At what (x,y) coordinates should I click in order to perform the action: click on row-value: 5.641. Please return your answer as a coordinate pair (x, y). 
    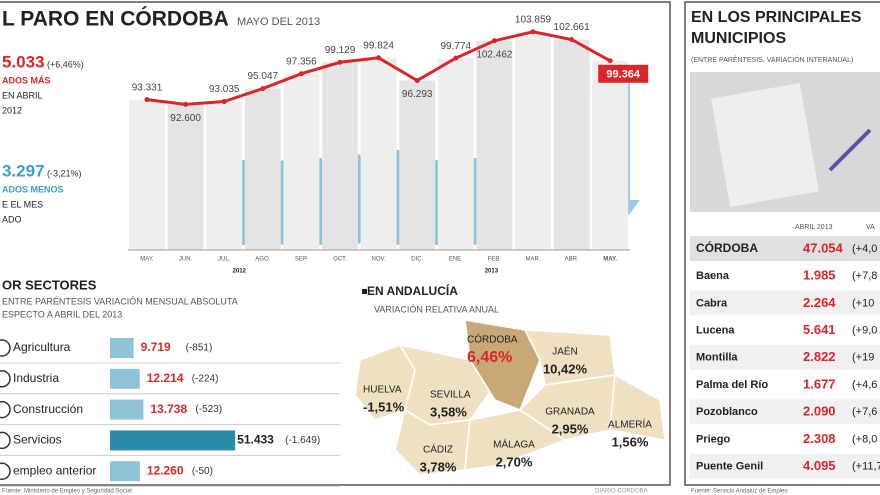
    Looking at the image, I should click on (819, 329).